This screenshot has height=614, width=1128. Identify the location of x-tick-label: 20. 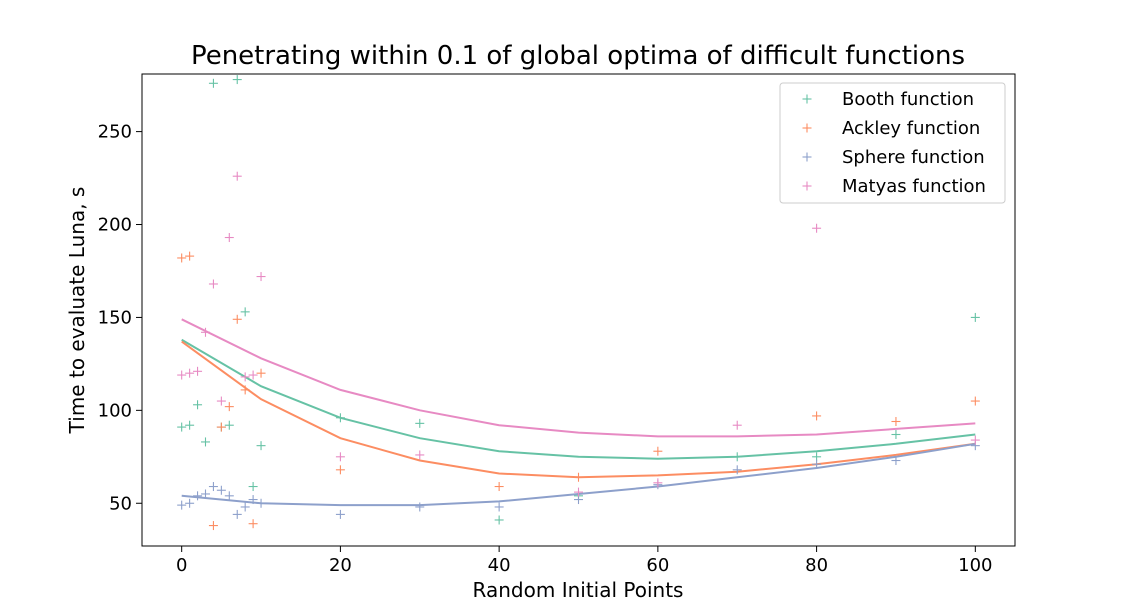
(340, 565).